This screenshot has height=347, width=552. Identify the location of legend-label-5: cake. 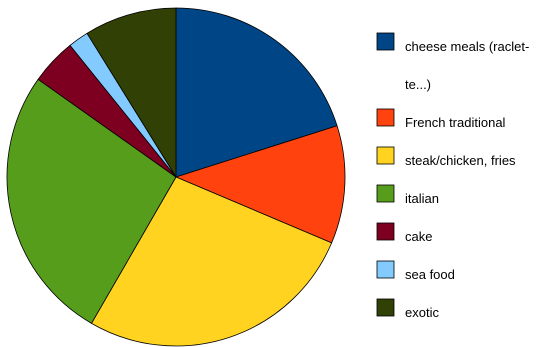
(418, 236).